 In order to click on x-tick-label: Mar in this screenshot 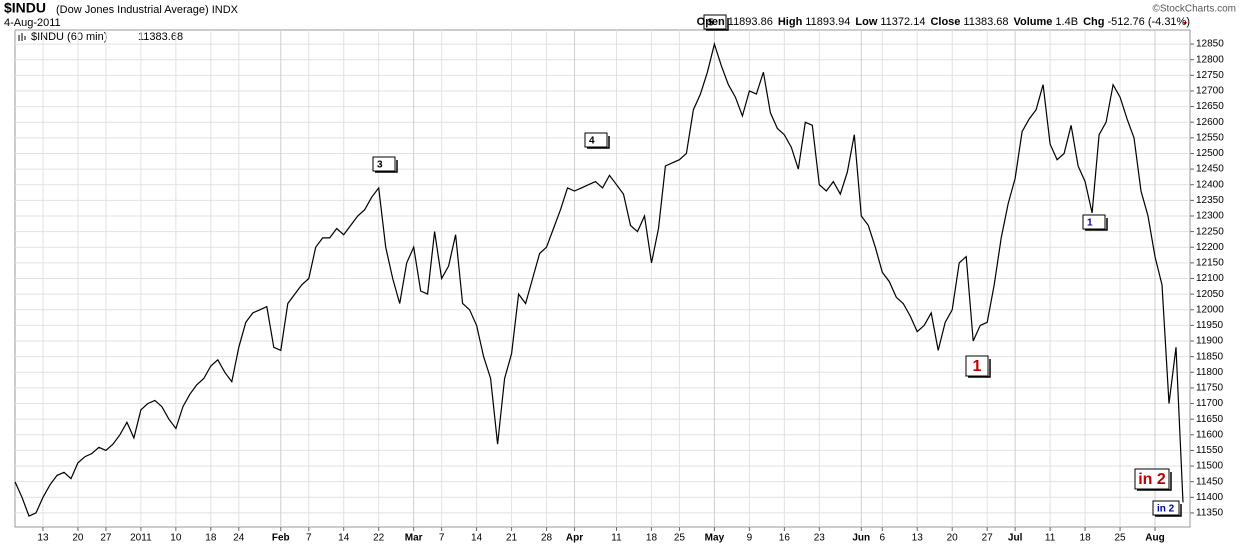, I will do `click(414, 538)`.